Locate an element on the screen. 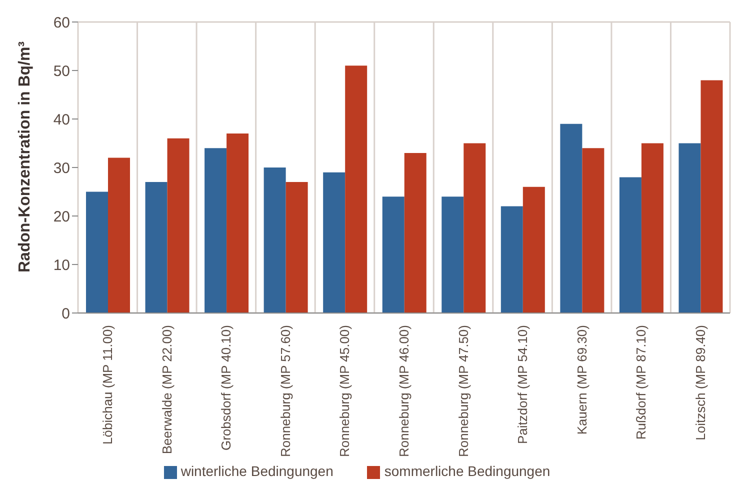 The width and height of the screenshot is (734, 487). x-tick-label: Beerwalde (MP 22.00) is located at coordinates (166, 389).